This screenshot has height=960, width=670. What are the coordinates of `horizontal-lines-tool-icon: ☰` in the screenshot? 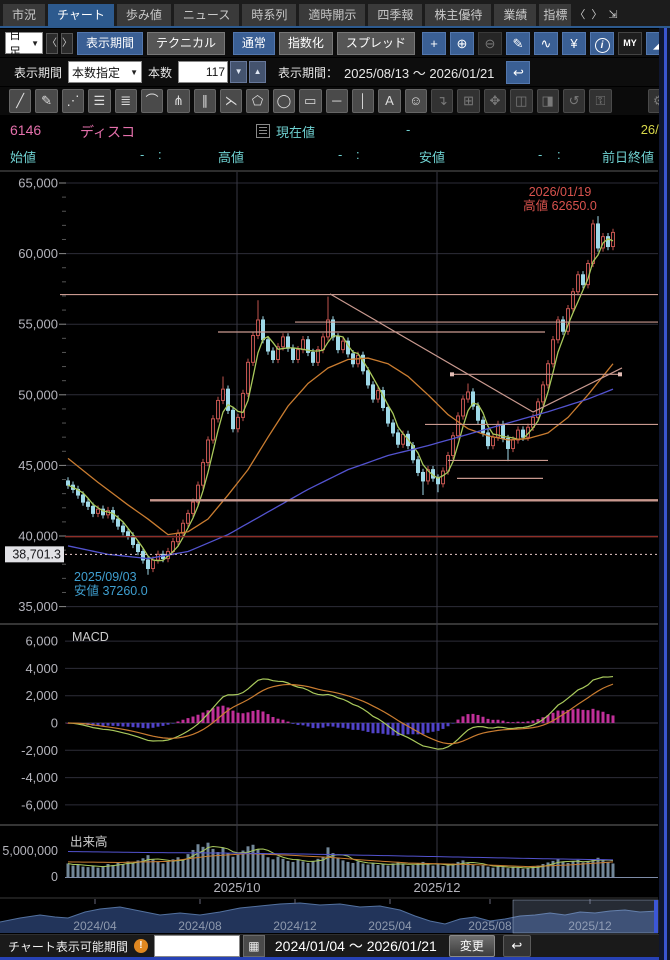 It's located at (99, 101).